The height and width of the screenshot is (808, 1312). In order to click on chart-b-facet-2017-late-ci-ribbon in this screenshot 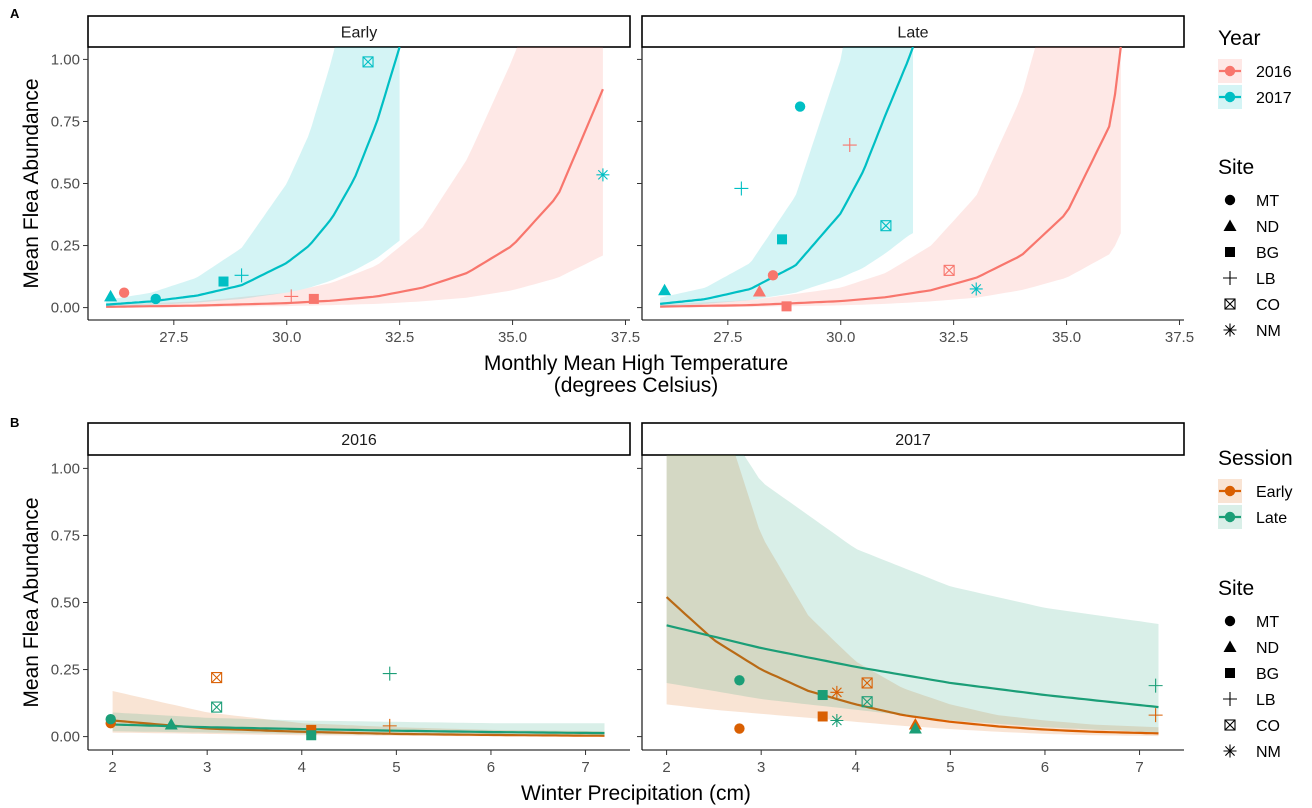, I will do `click(912, 594)`.